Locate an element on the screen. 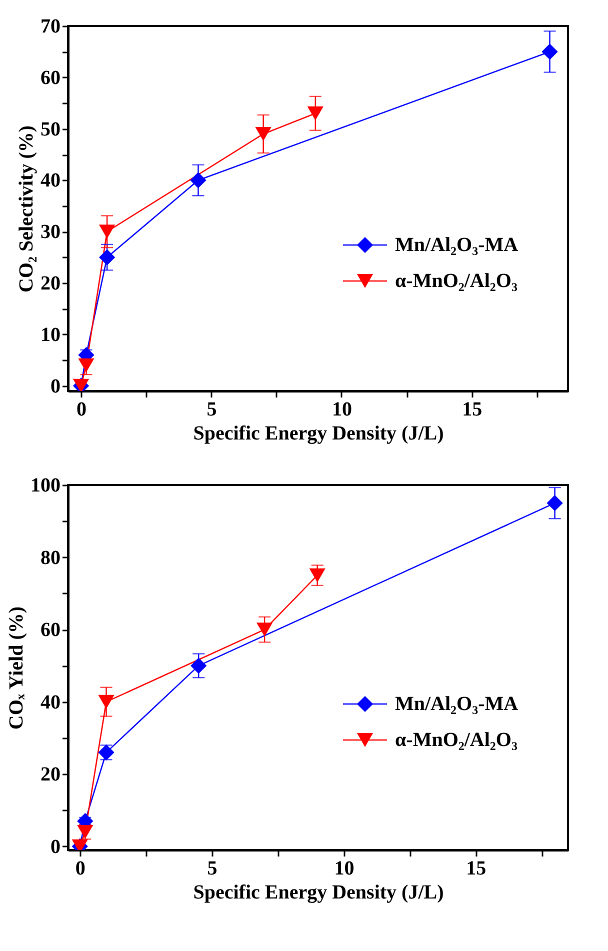 Image resolution: width=608 pixels, height=951 pixels. y-tick-label: 80 is located at coordinates (50, 557).